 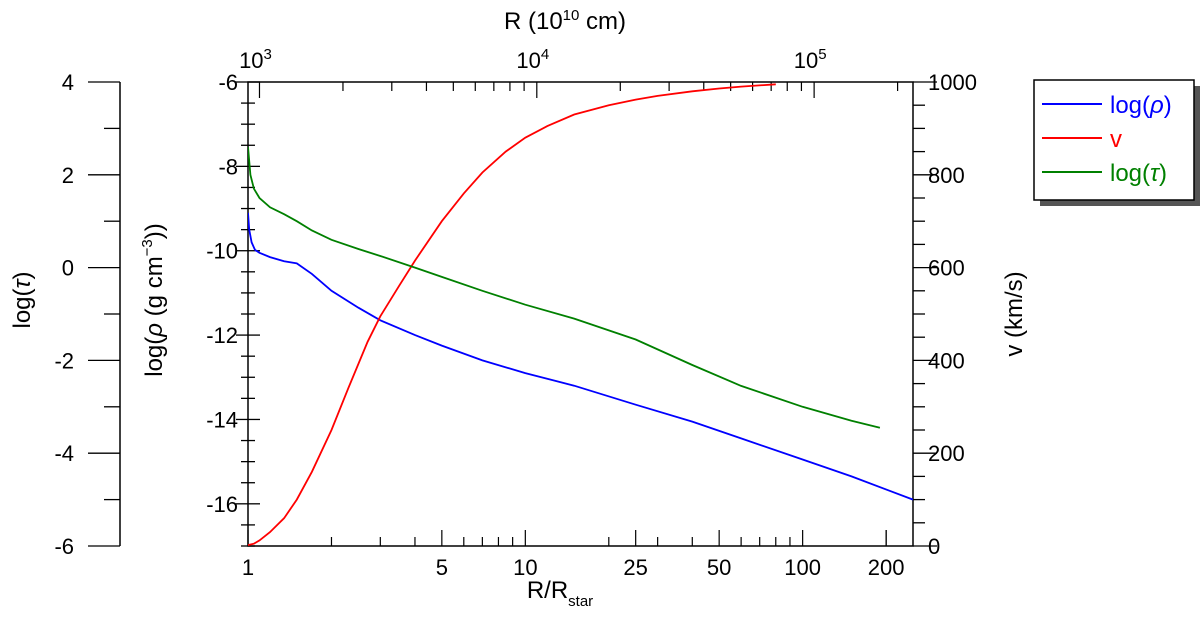 What do you see at coordinates (222, 335) in the screenshot?
I see `rho-tick-label: -12` at bounding box center [222, 335].